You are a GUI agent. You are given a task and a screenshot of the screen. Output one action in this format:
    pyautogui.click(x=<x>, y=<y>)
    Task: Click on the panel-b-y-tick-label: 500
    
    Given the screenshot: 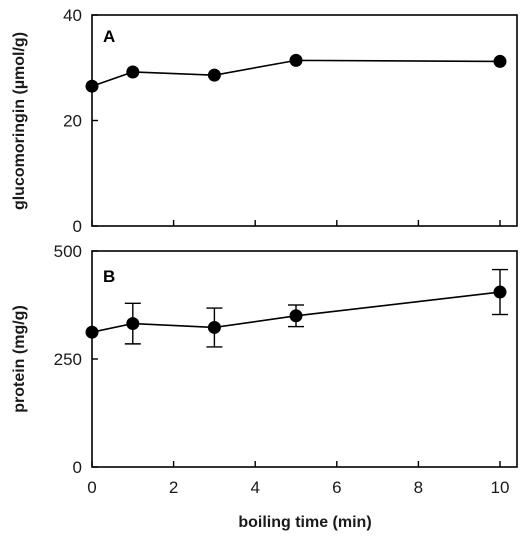 What is the action you would take?
    pyautogui.click(x=68, y=251)
    